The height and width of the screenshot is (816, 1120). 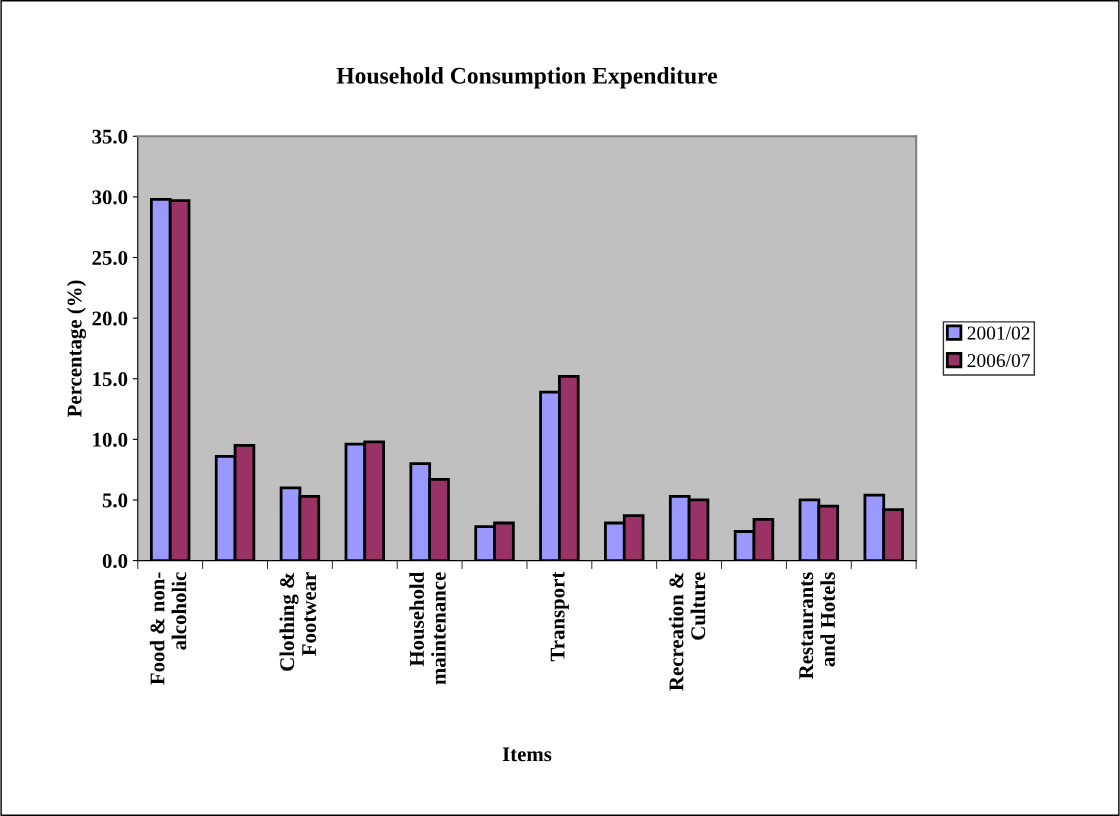 I want to click on x-tick-label: Clothing & Footwear, so click(x=298, y=621).